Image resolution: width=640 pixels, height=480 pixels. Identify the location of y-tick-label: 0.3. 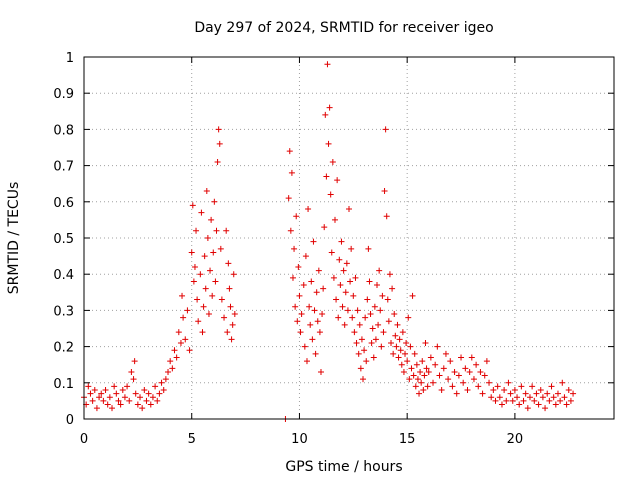
(63, 311).